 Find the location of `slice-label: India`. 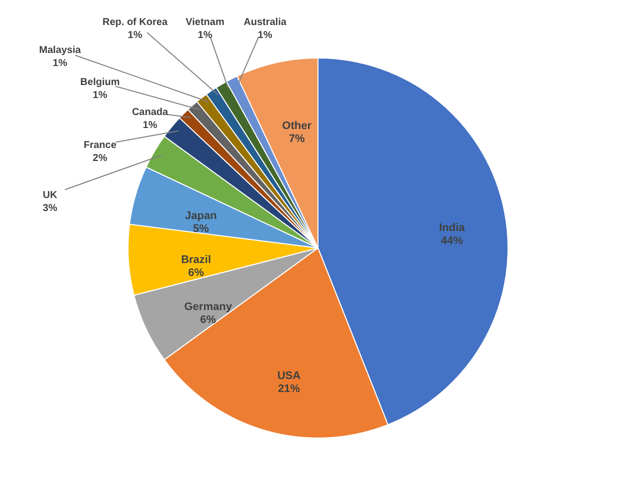

slice-label: India is located at coordinates (452, 228).